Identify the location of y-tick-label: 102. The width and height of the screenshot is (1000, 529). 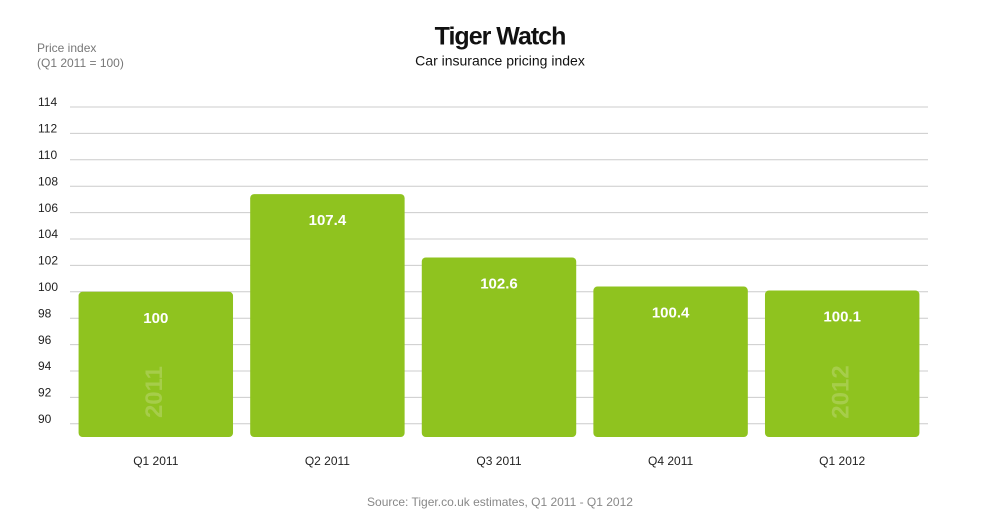
(48, 261).